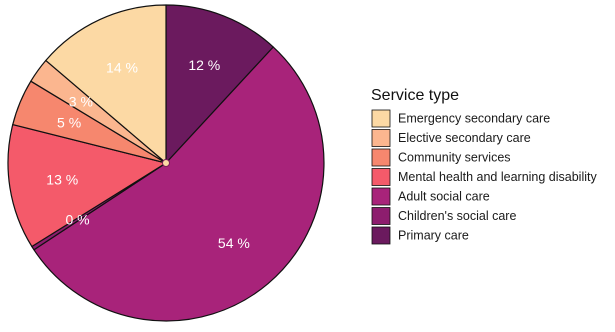 This screenshot has height=332, width=615. Describe the element at coordinates (381, 196) in the screenshot. I see `legend-swatch-adult-social-care` at that location.